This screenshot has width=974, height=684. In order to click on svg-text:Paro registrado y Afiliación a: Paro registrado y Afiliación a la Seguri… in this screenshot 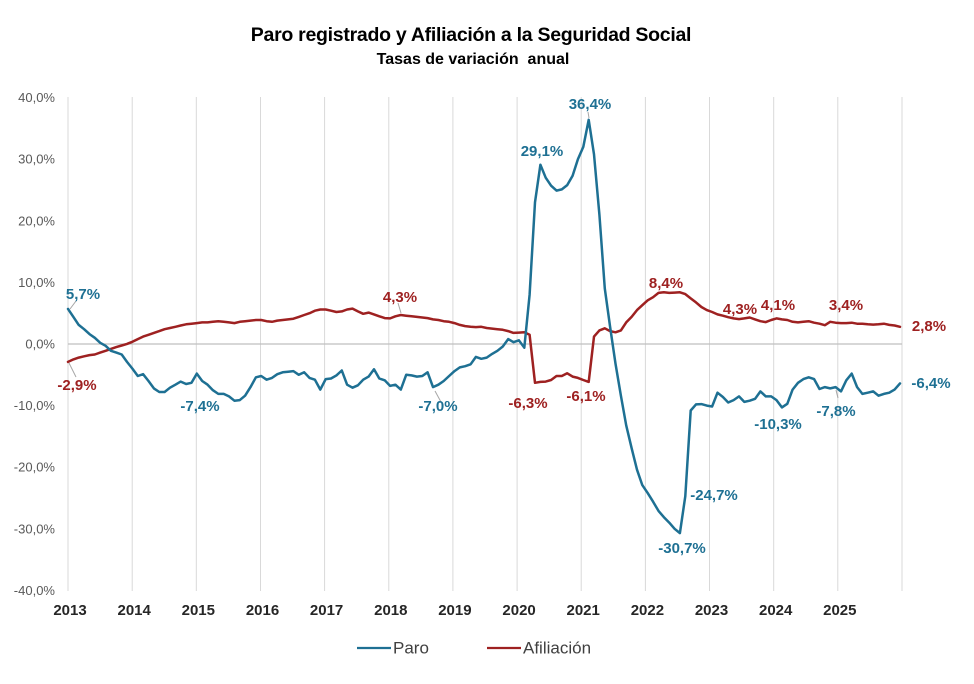, I will do `click(471, 35)`.